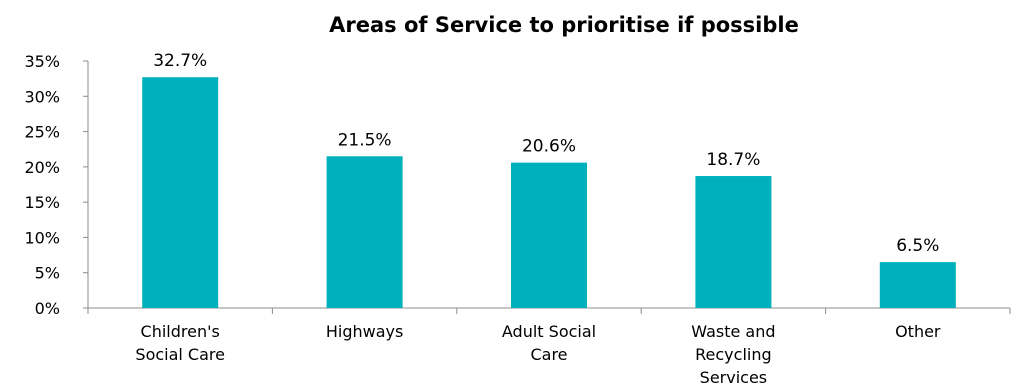  What do you see at coordinates (917, 246) in the screenshot?
I see `data-label: 6.5%` at bounding box center [917, 246].